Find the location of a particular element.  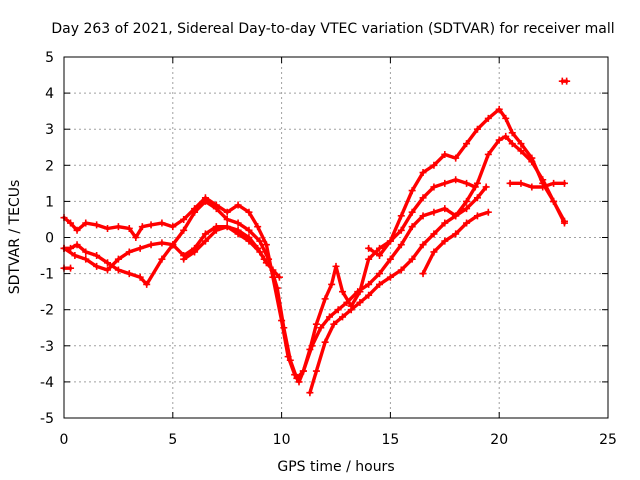

y-tick-label: 1 is located at coordinates (49, 202).